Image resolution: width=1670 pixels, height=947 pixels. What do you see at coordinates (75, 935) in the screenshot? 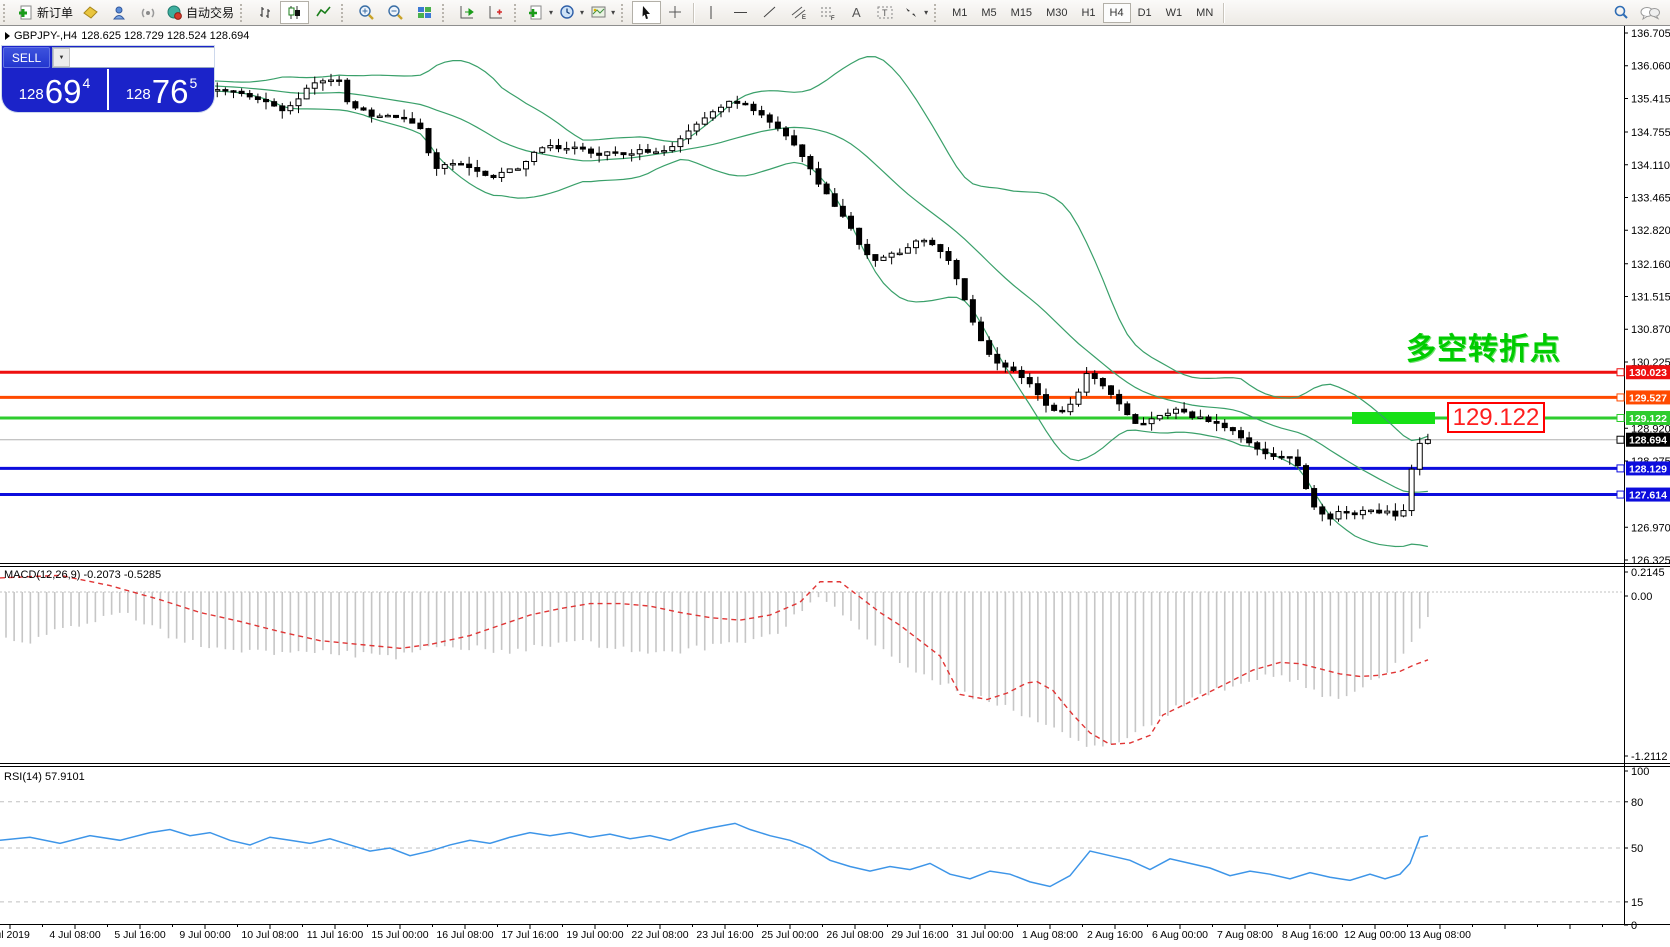
I see `time-tick-label: 4 Jul 08:00` at bounding box center [75, 935].